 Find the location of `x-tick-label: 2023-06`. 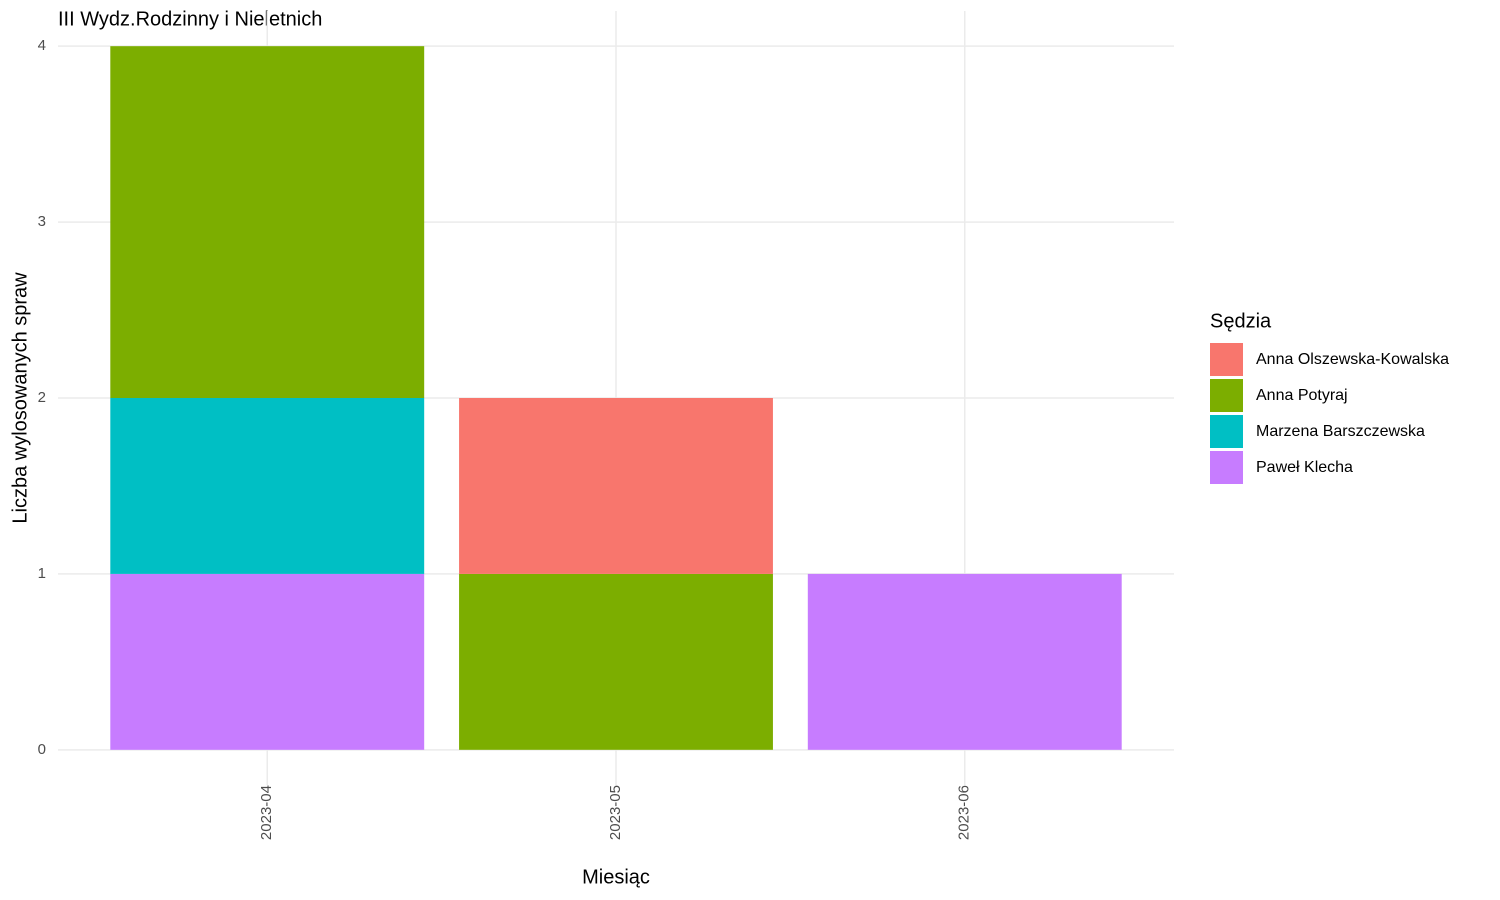

x-tick-label: 2023-06 is located at coordinates (964, 812).